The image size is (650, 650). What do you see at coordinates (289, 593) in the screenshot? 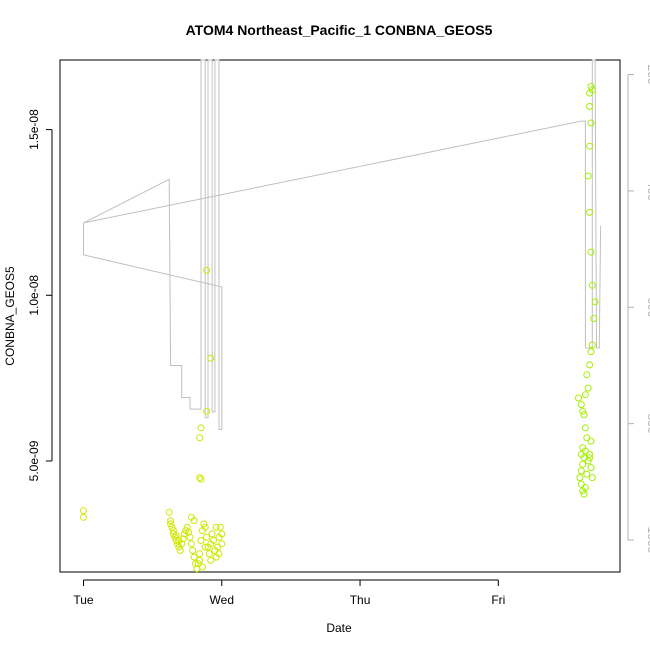
I see `x-axis: Tue Wed Thu Fri` at bounding box center [289, 593].